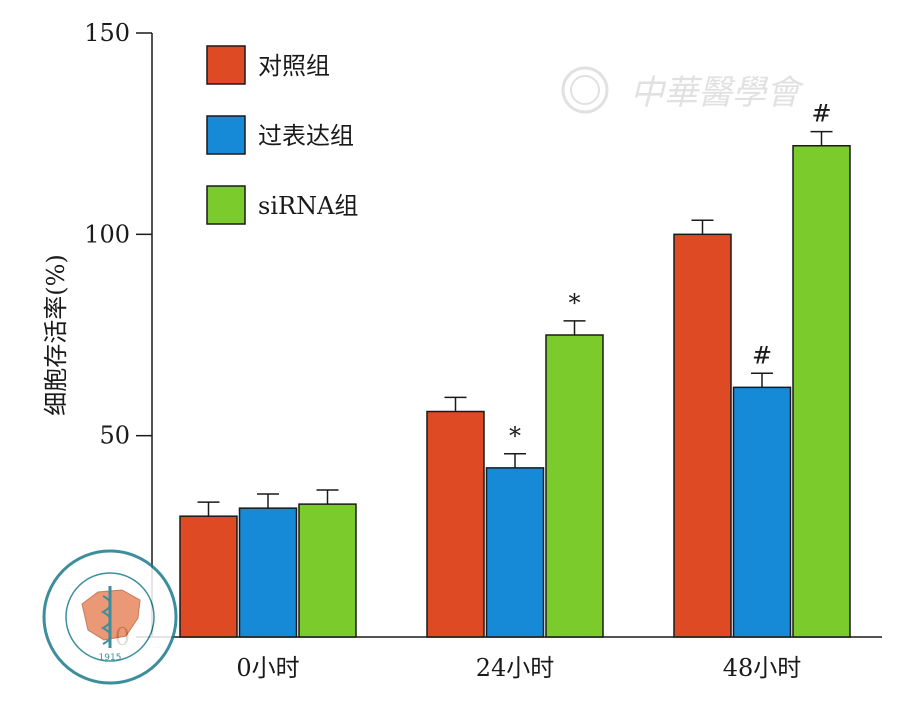 This screenshot has width=907, height=704. I want to click on logo-year: 1915, so click(110, 658).